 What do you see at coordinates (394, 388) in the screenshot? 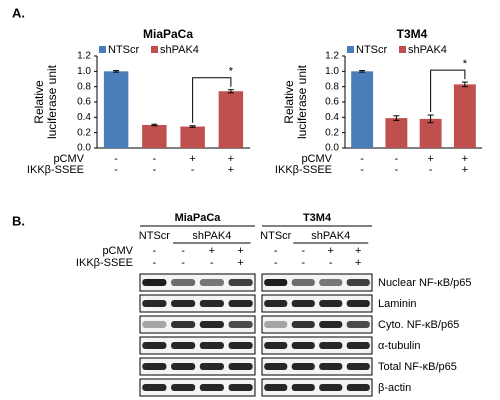
I see `blot-label: β-actin` at bounding box center [394, 388].